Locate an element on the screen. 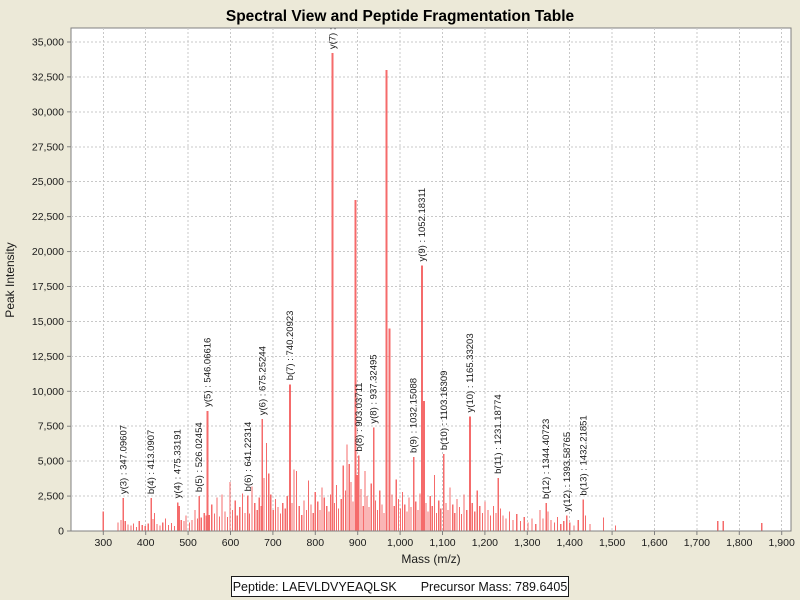  x-tick-label: 800 is located at coordinates (316, 543).